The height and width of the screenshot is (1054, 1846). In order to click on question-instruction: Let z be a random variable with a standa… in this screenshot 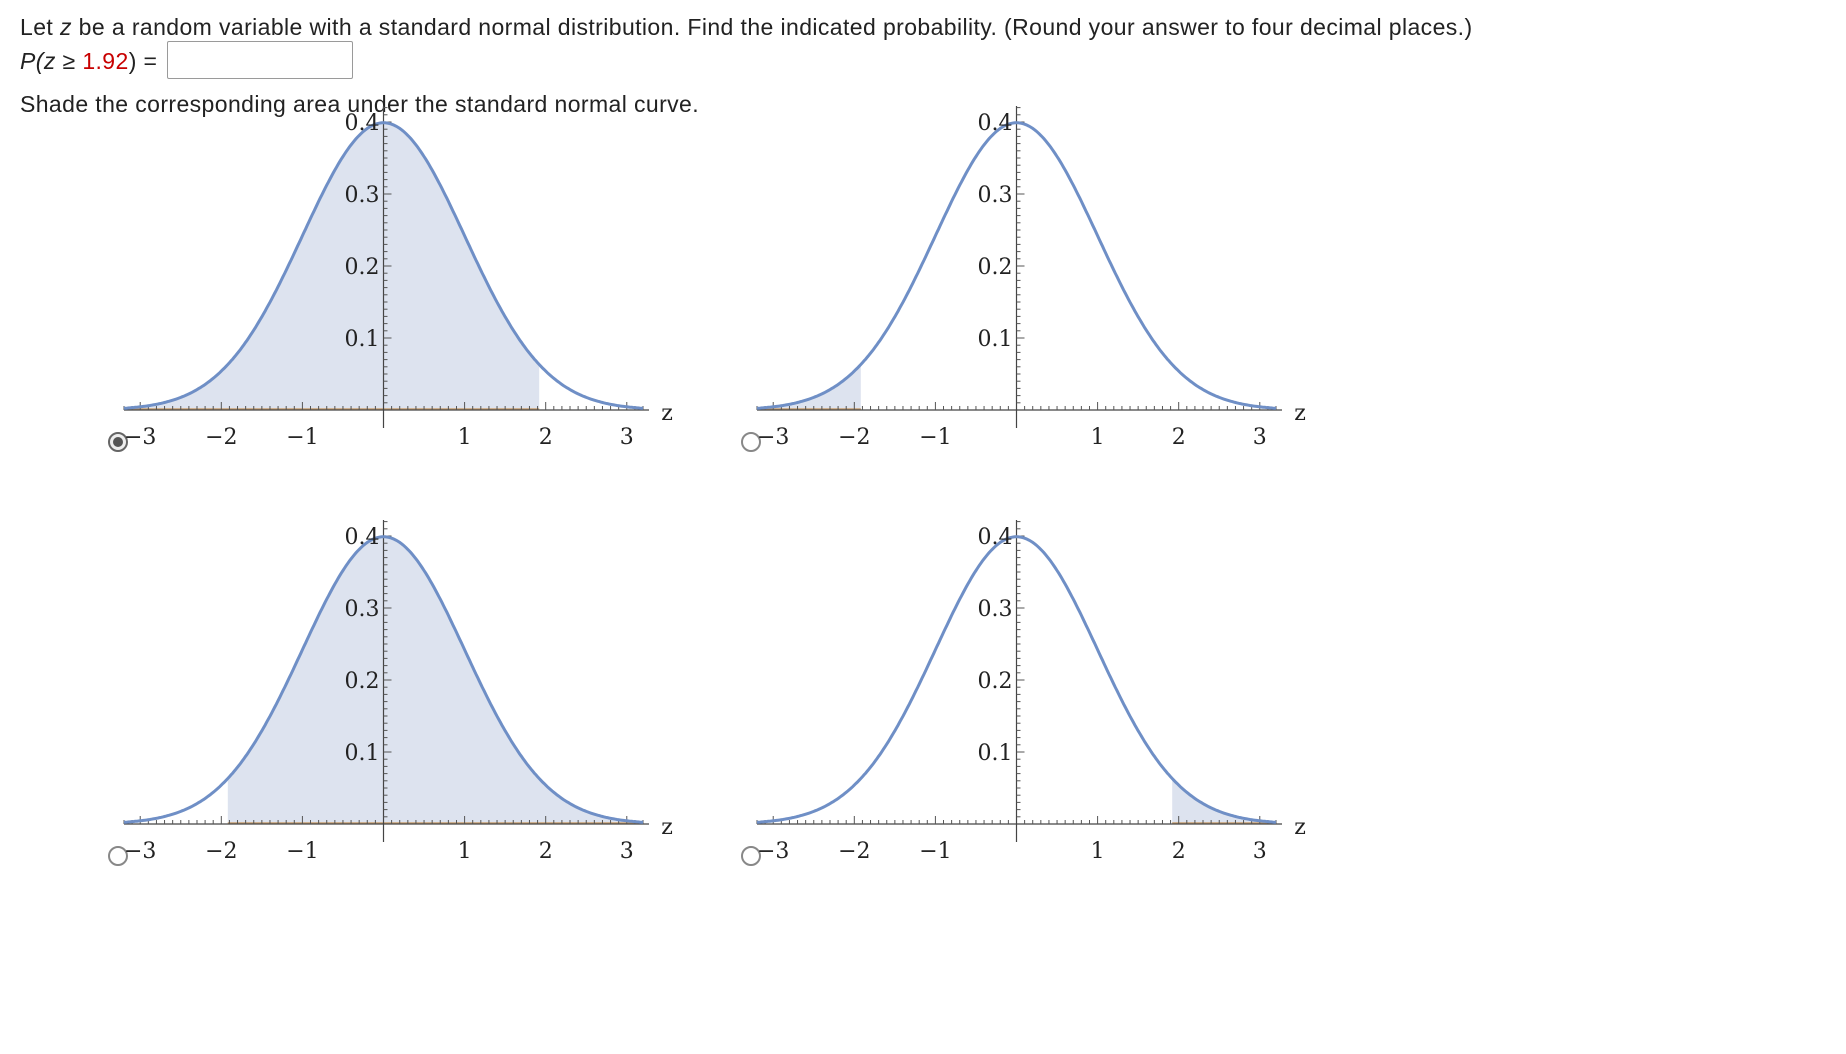, I will do `click(746, 27)`.